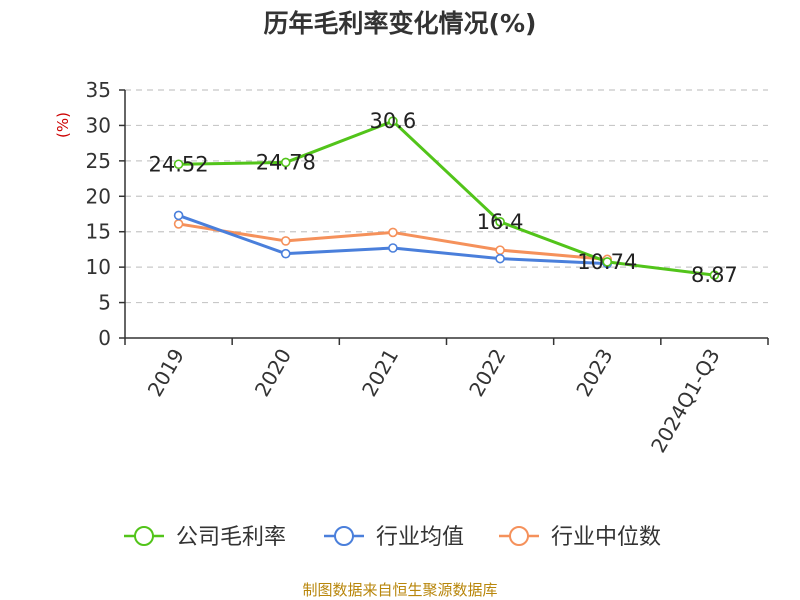 This screenshot has width=800, height=600. Describe the element at coordinates (420, 537) in the screenshot. I see `legend-label: 行业均值` at that location.